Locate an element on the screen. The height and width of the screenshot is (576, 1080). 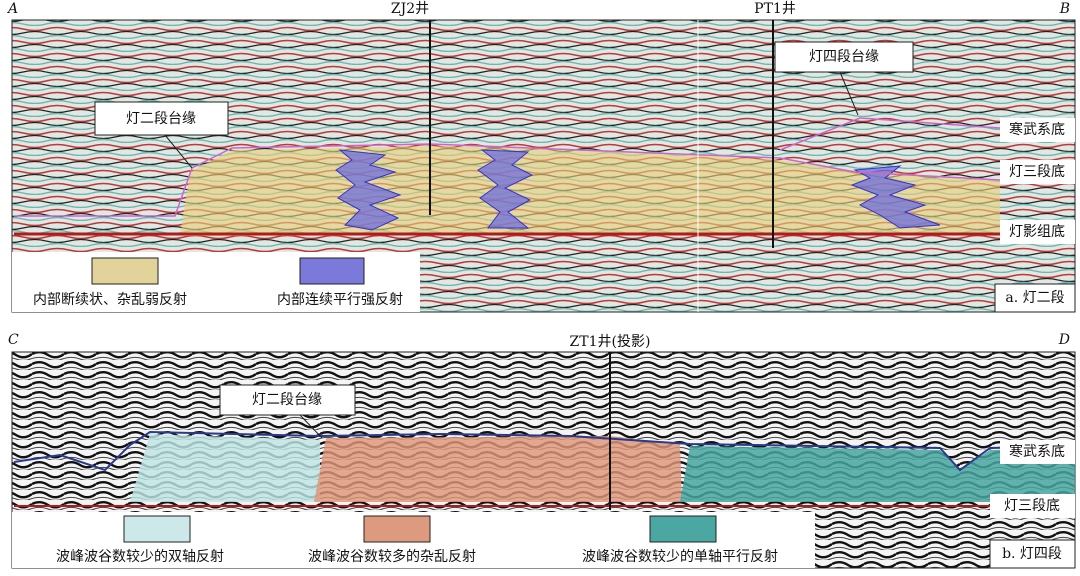
horizon-label: 灯影组底 is located at coordinates (1037, 232).